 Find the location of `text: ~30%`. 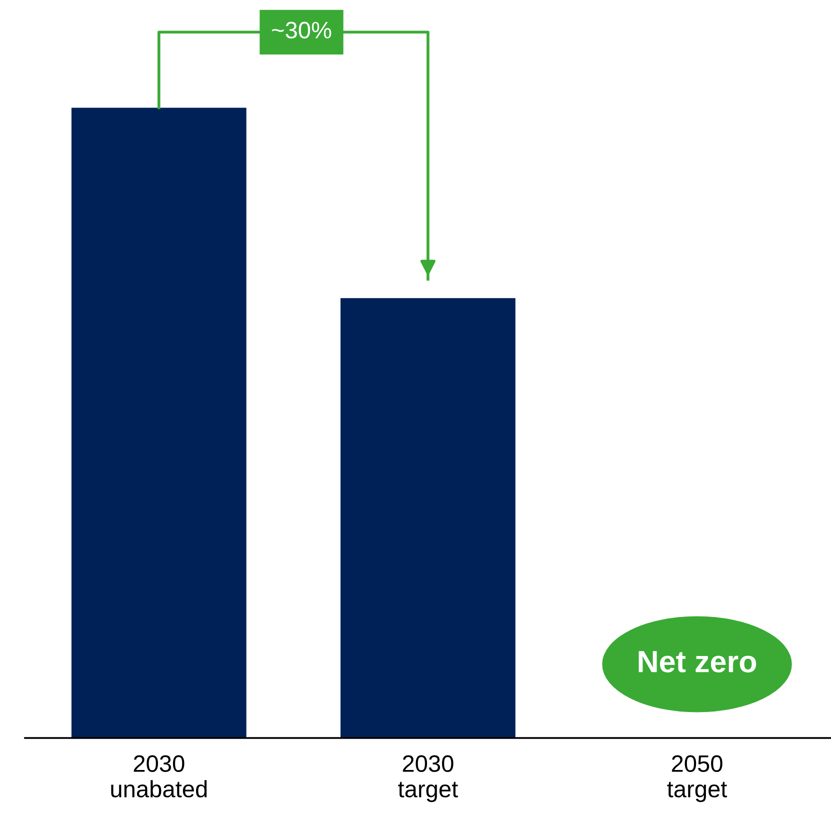

text: ~30% is located at coordinates (302, 30).